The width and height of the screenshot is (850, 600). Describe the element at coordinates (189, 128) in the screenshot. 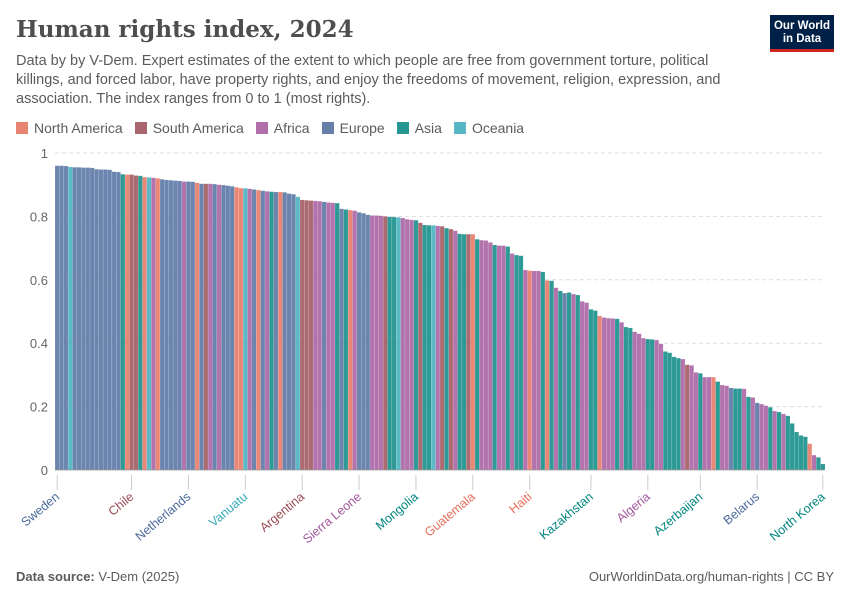

I see `legend-item: South America` at that location.